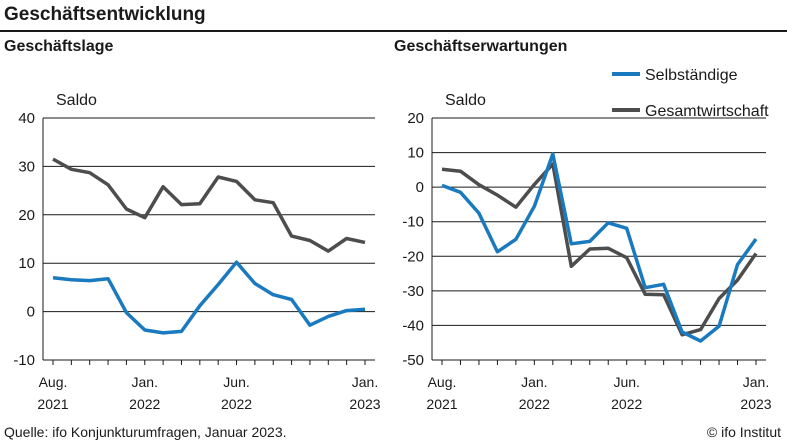 The width and height of the screenshot is (787, 443). Describe the element at coordinates (691, 75) in the screenshot. I see `legend-label-selbständige: Selbständige` at that location.